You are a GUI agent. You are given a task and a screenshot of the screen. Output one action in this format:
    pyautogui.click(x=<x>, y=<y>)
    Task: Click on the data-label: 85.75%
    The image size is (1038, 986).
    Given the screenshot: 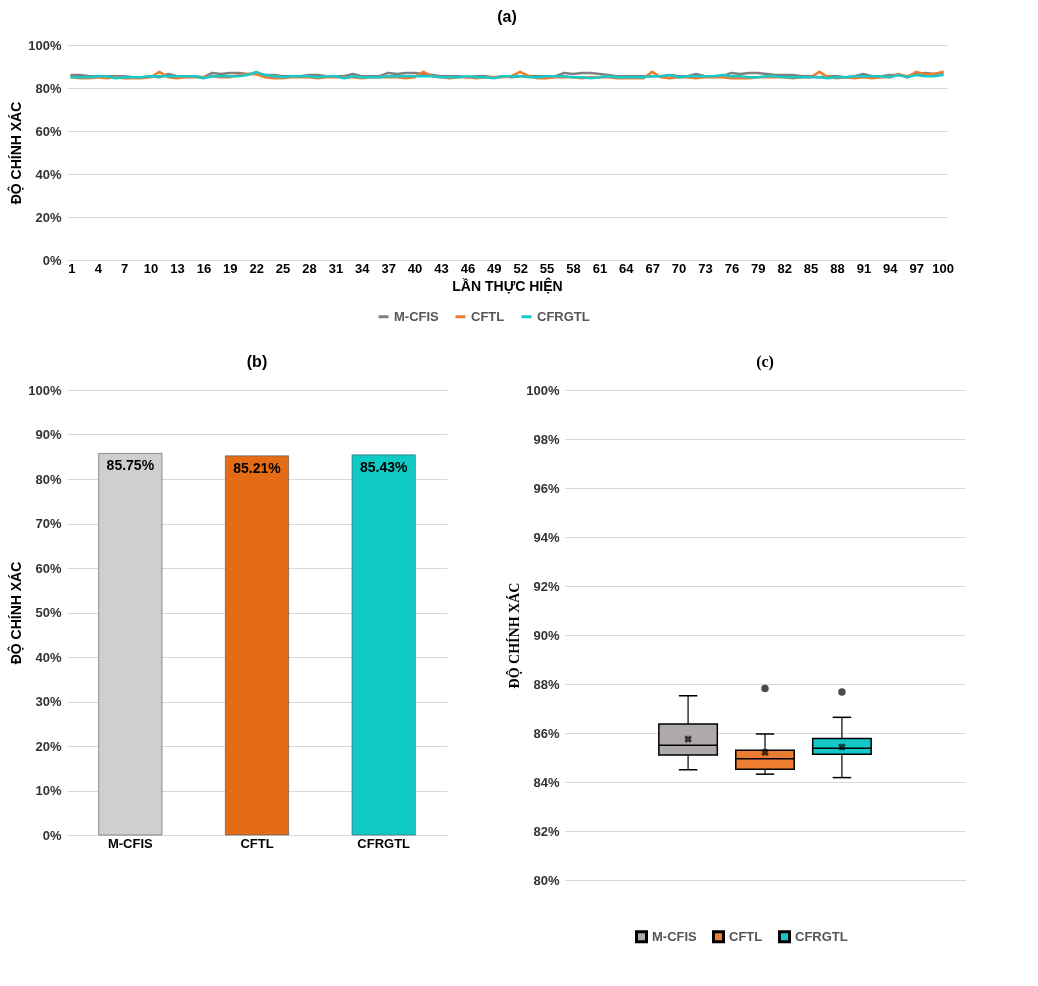 What is the action you would take?
    pyautogui.click(x=130, y=465)
    